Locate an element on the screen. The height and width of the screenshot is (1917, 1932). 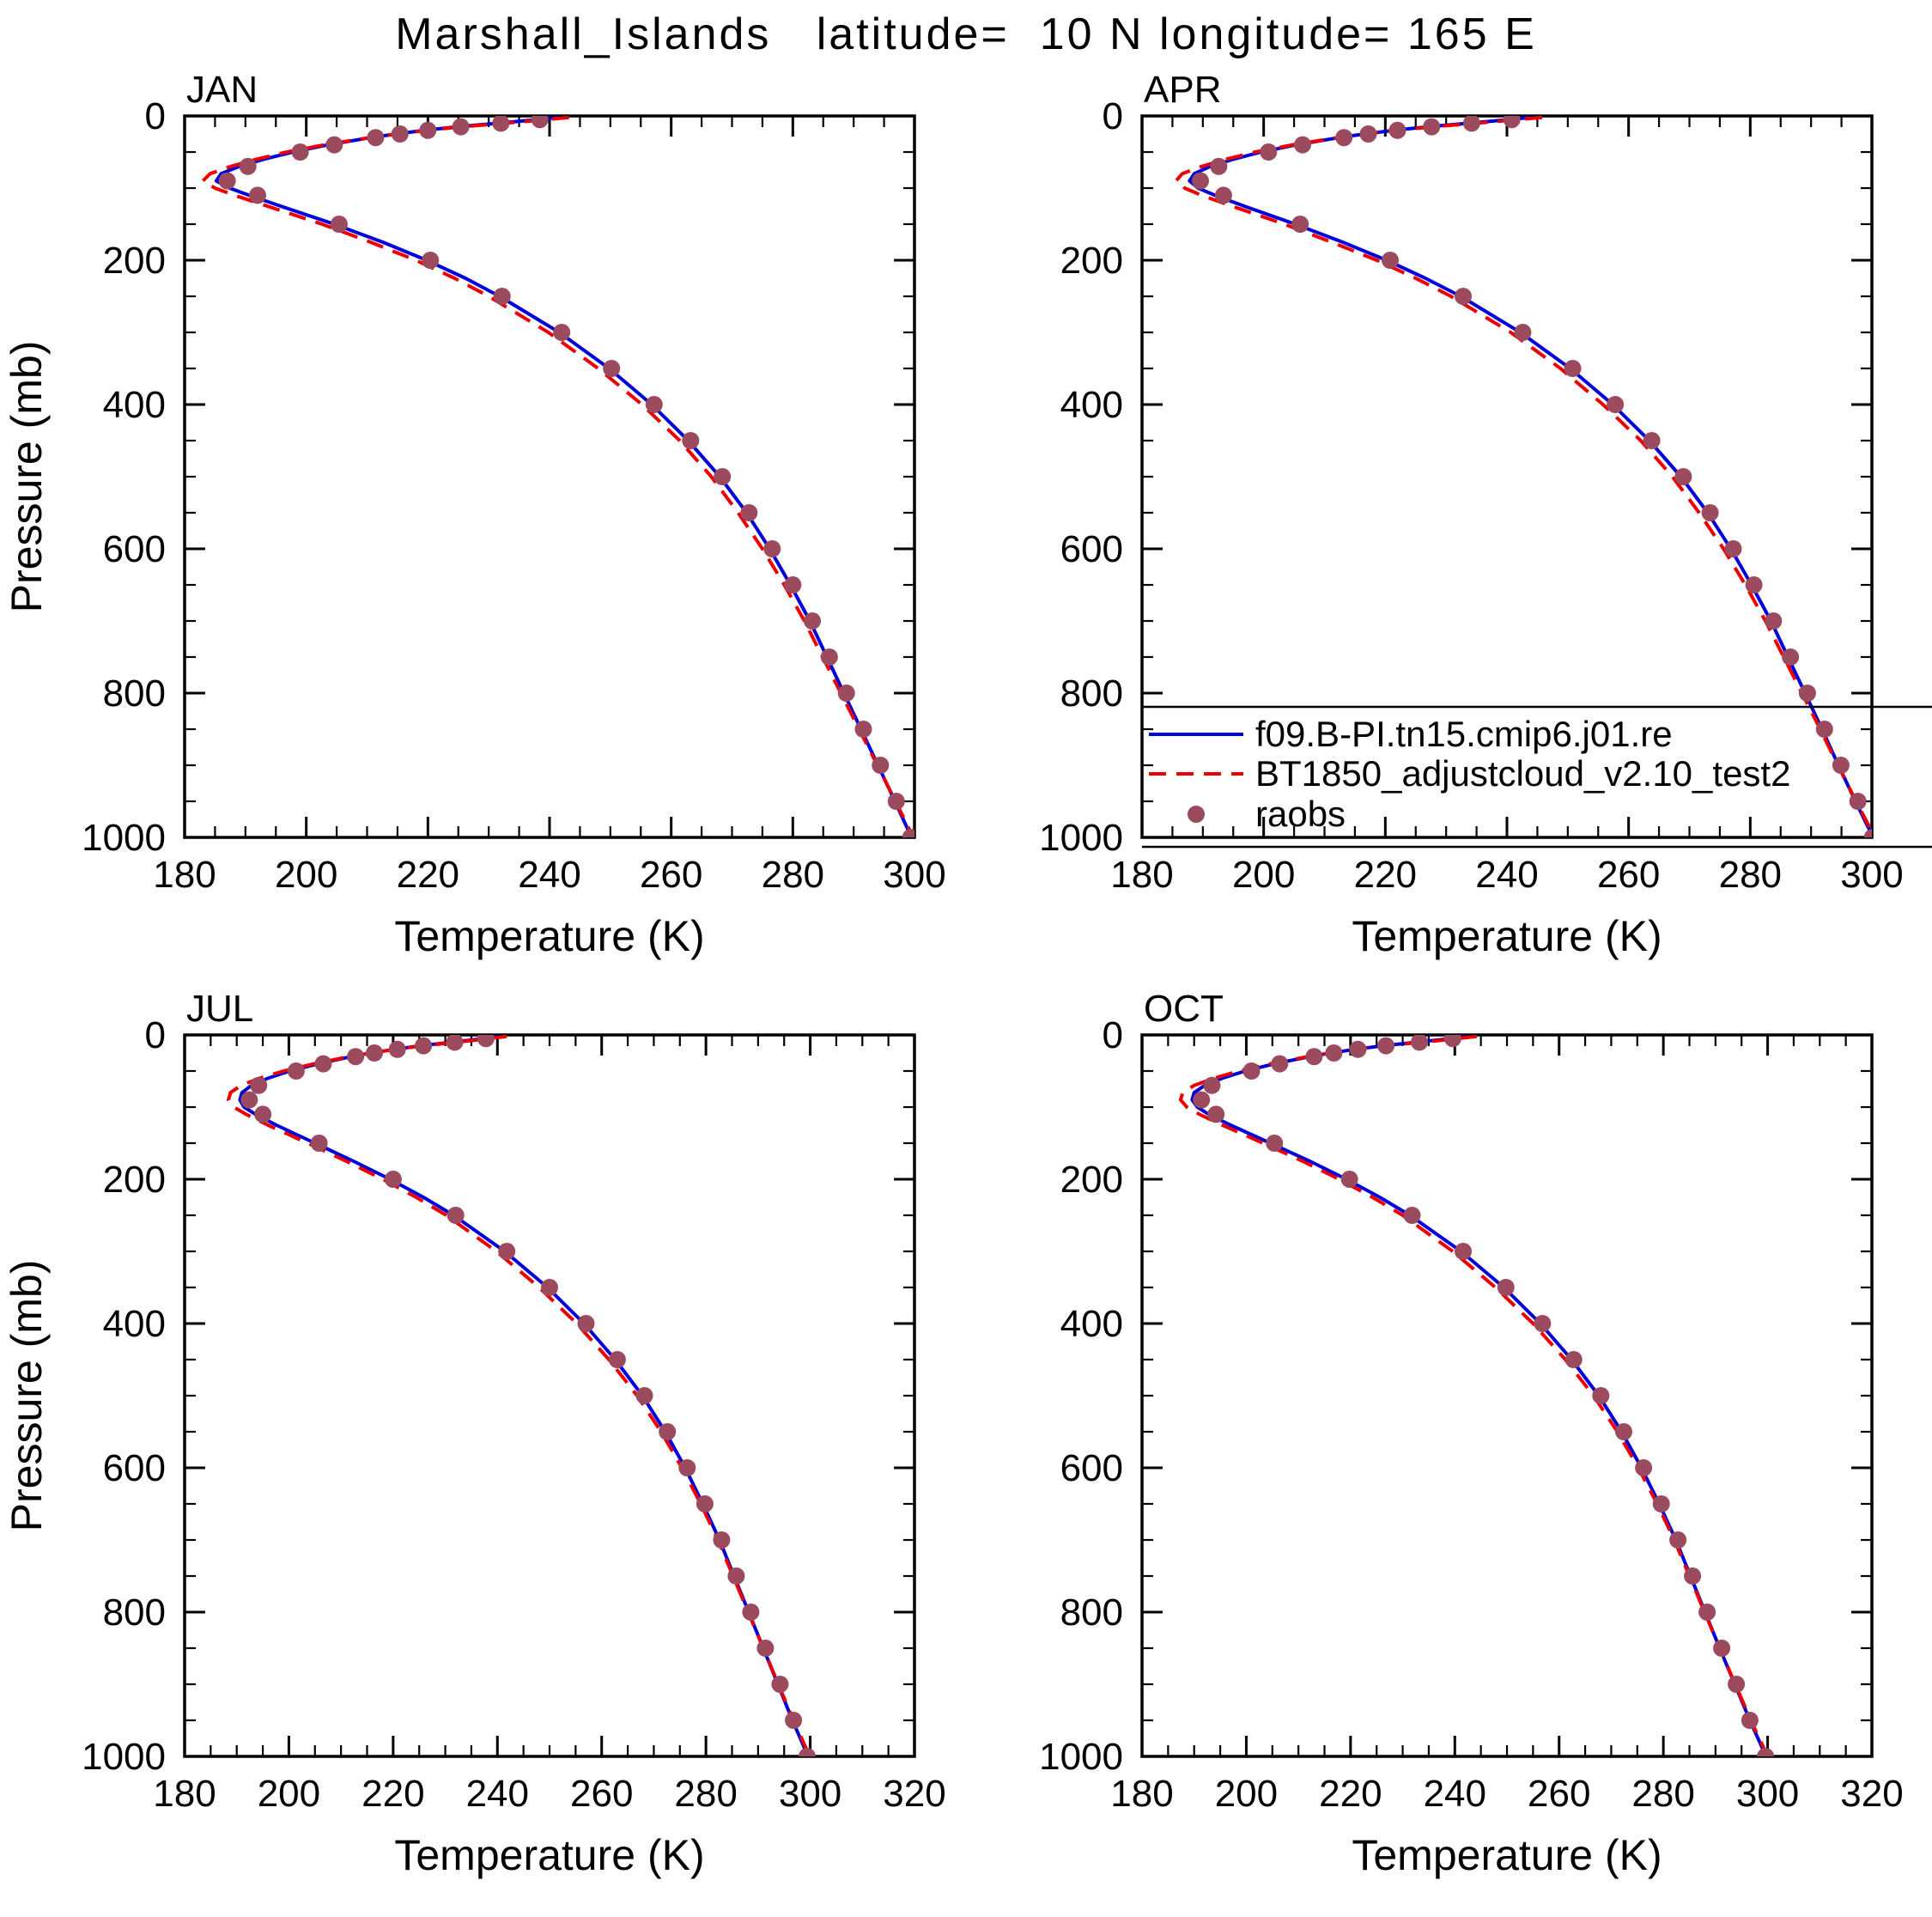
x-tick-label: 320 is located at coordinates (914, 1794).